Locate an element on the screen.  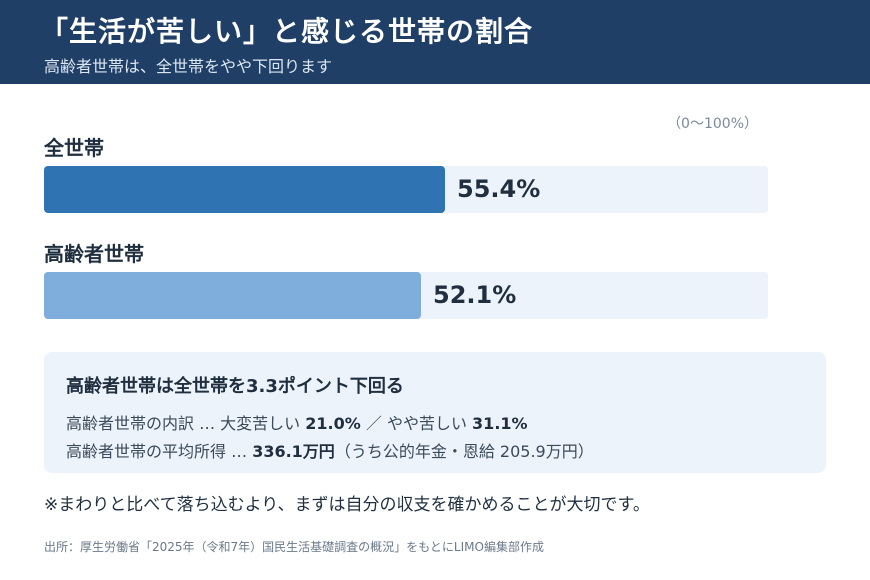
chart-subtitle: 高齢者世帯は、全世帯をやや下回ります is located at coordinates (188, 66).